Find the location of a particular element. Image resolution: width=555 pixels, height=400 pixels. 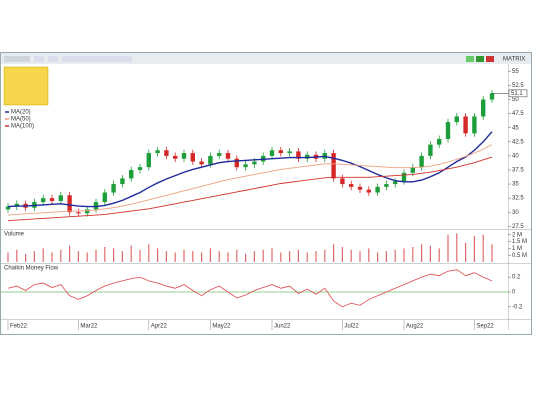

panel-title: Chaikin Money Flow is located at coordinates (31, 269).